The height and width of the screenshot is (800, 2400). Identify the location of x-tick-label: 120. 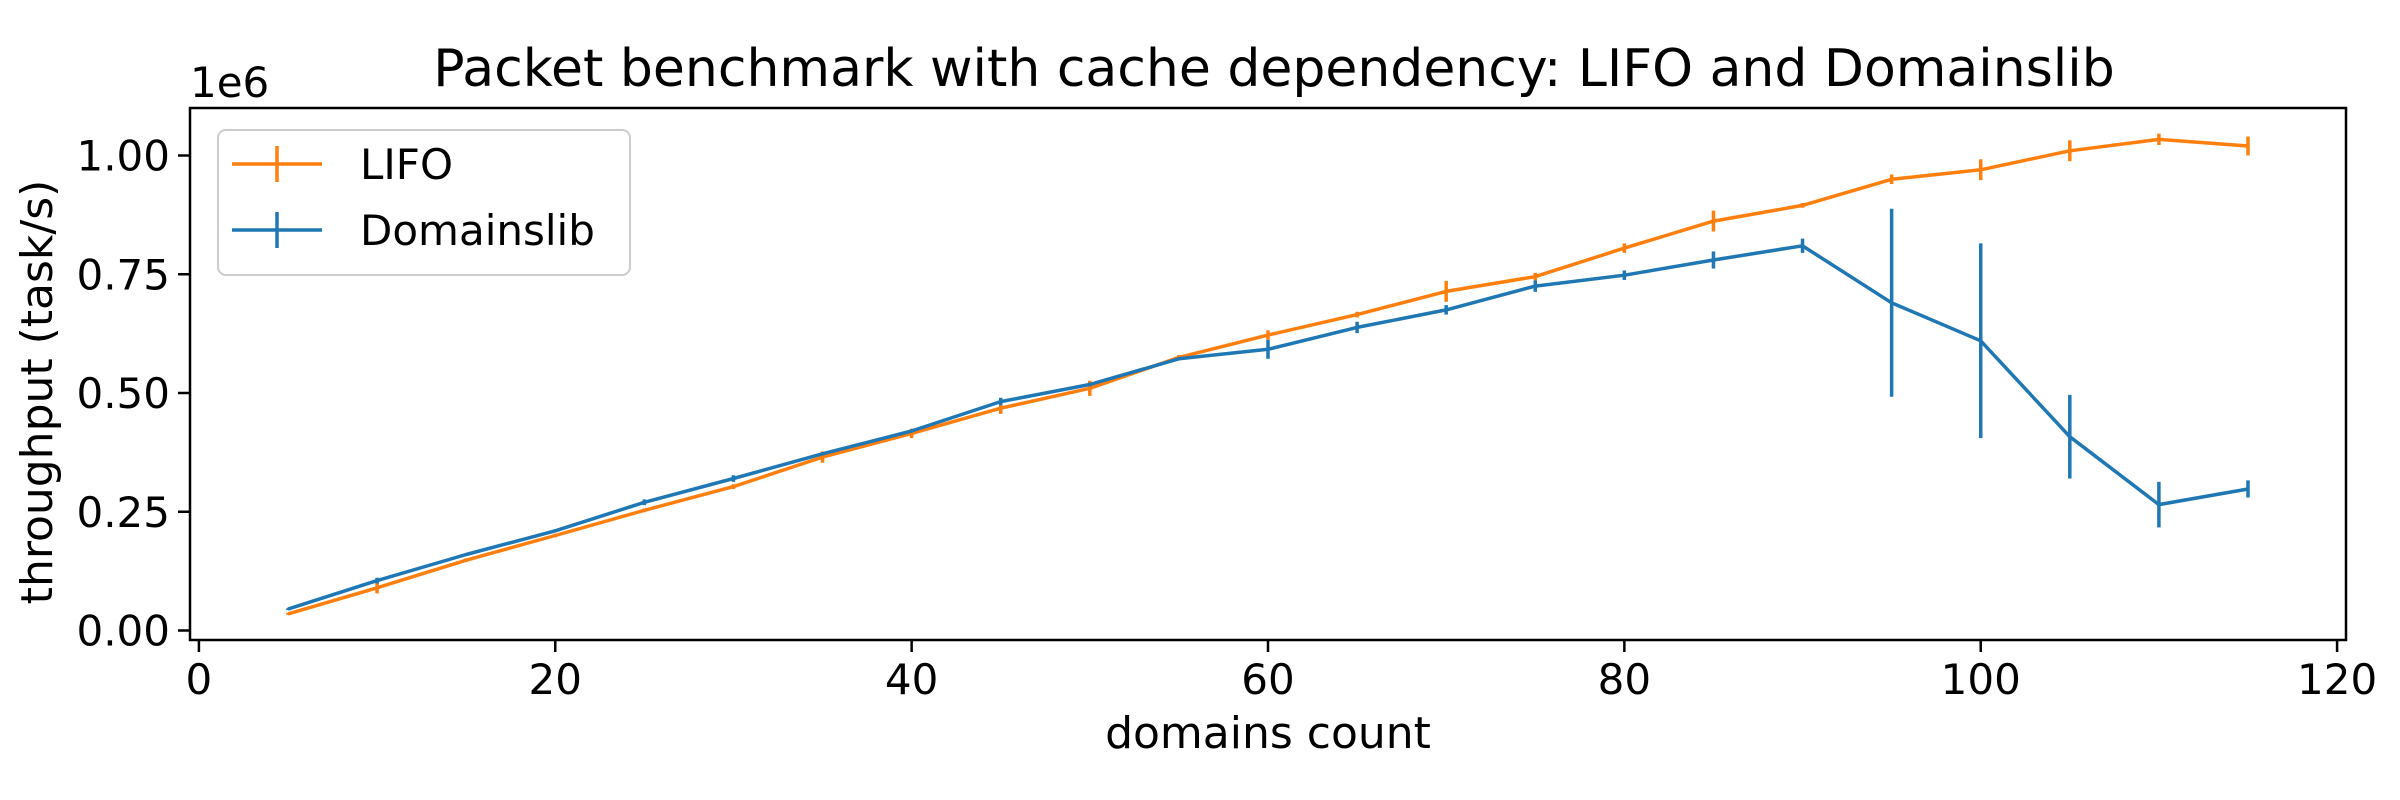
(2337, 679).